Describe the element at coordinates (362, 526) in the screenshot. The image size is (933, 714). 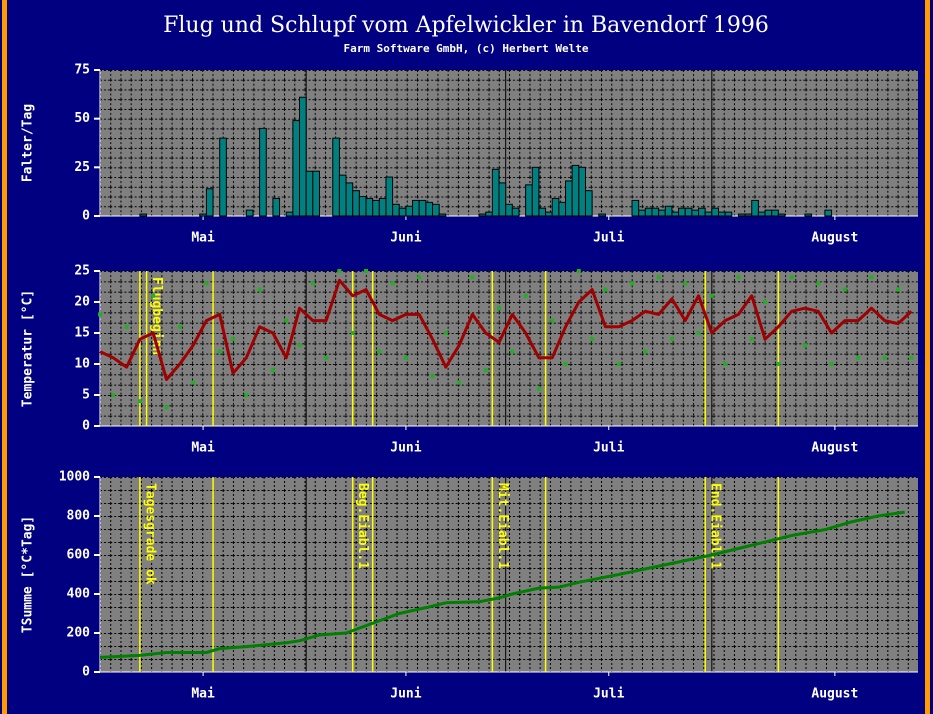
I see `annotation: Beg.Eiabl.1` at that location.